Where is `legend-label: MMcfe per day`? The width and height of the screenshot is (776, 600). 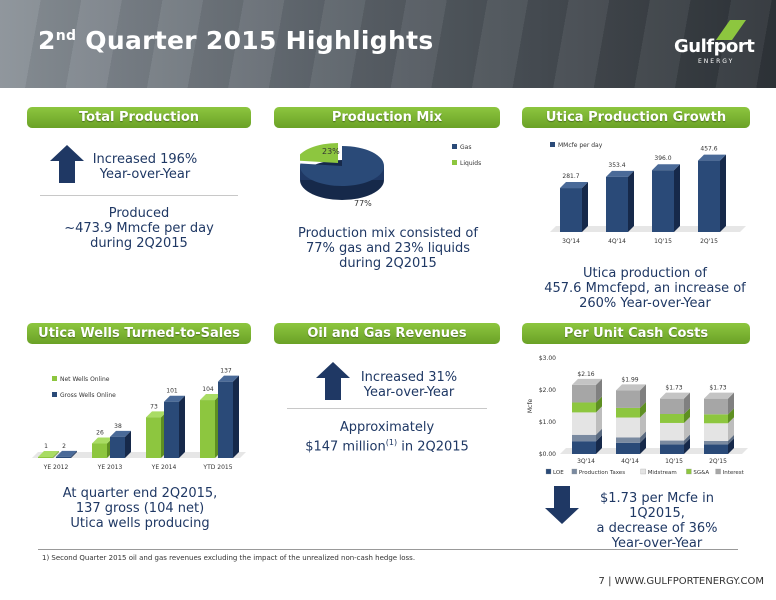 legend-label: MMcfe per day is located at coordinates (580, 145).